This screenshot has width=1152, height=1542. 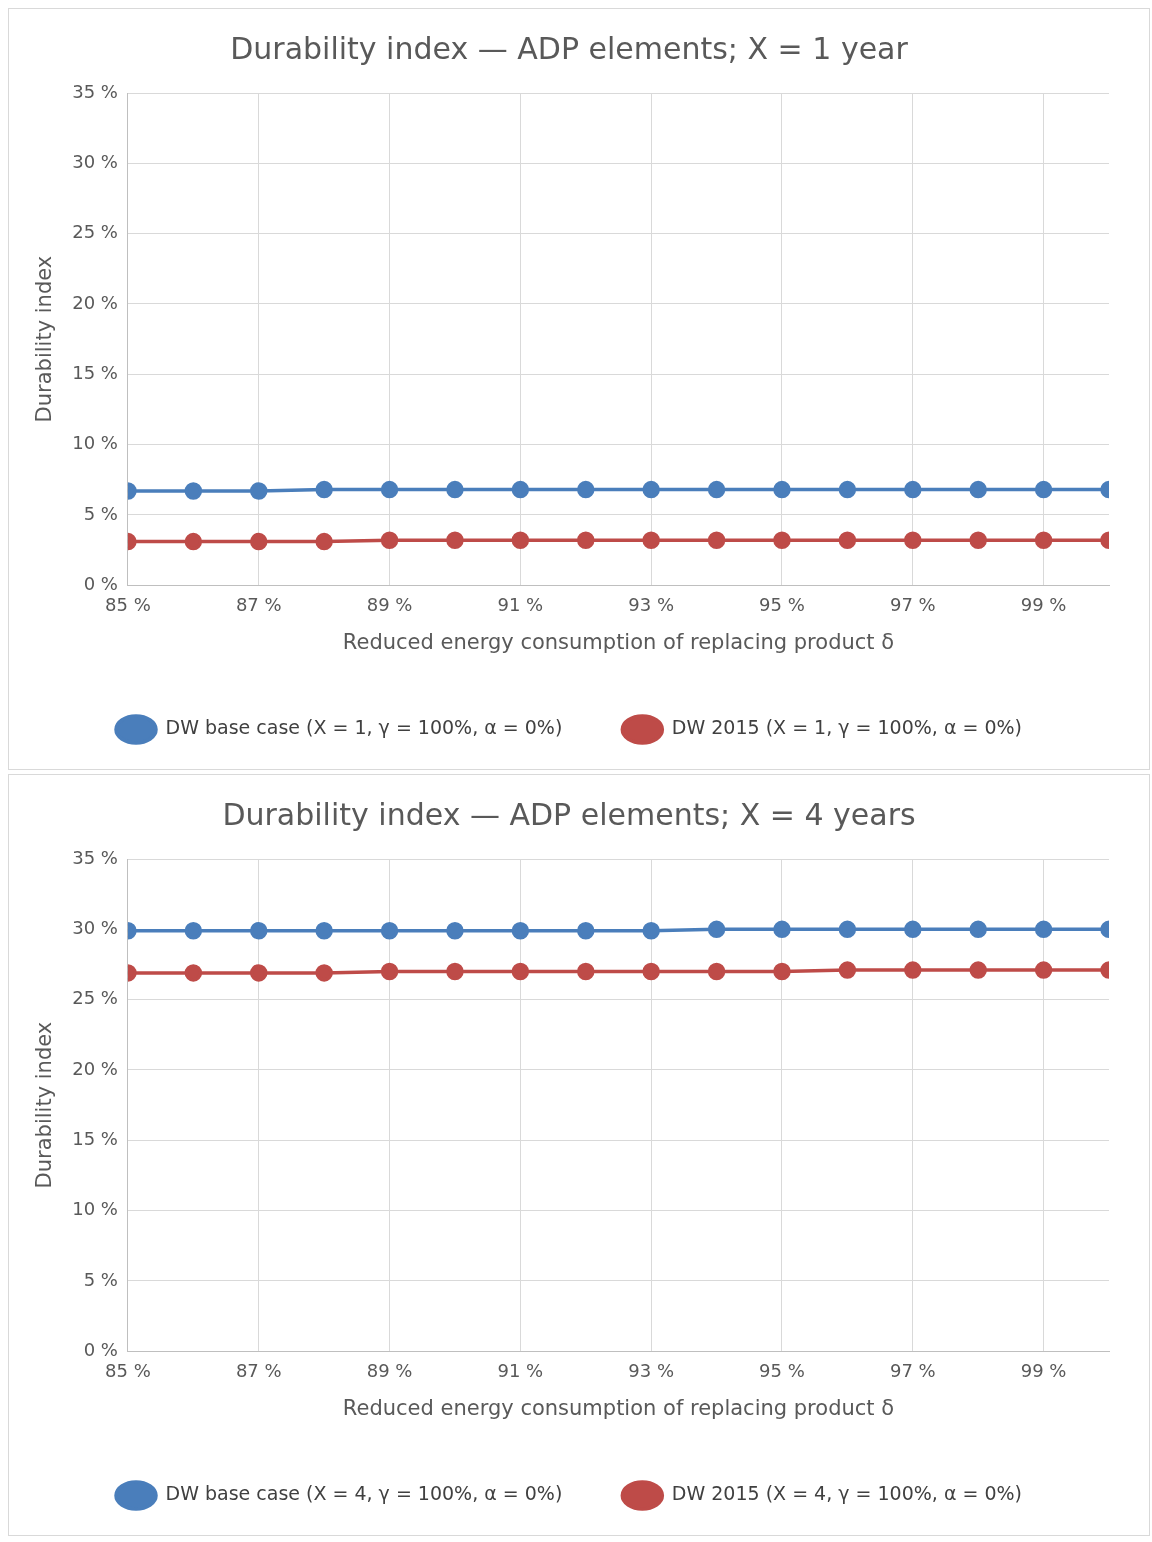 What do you see at coordinates (569, 814) in the screenshot?
I see `chart-title: Durability index — ADP elements; X = 4 years` at bounding box center [569, 814].